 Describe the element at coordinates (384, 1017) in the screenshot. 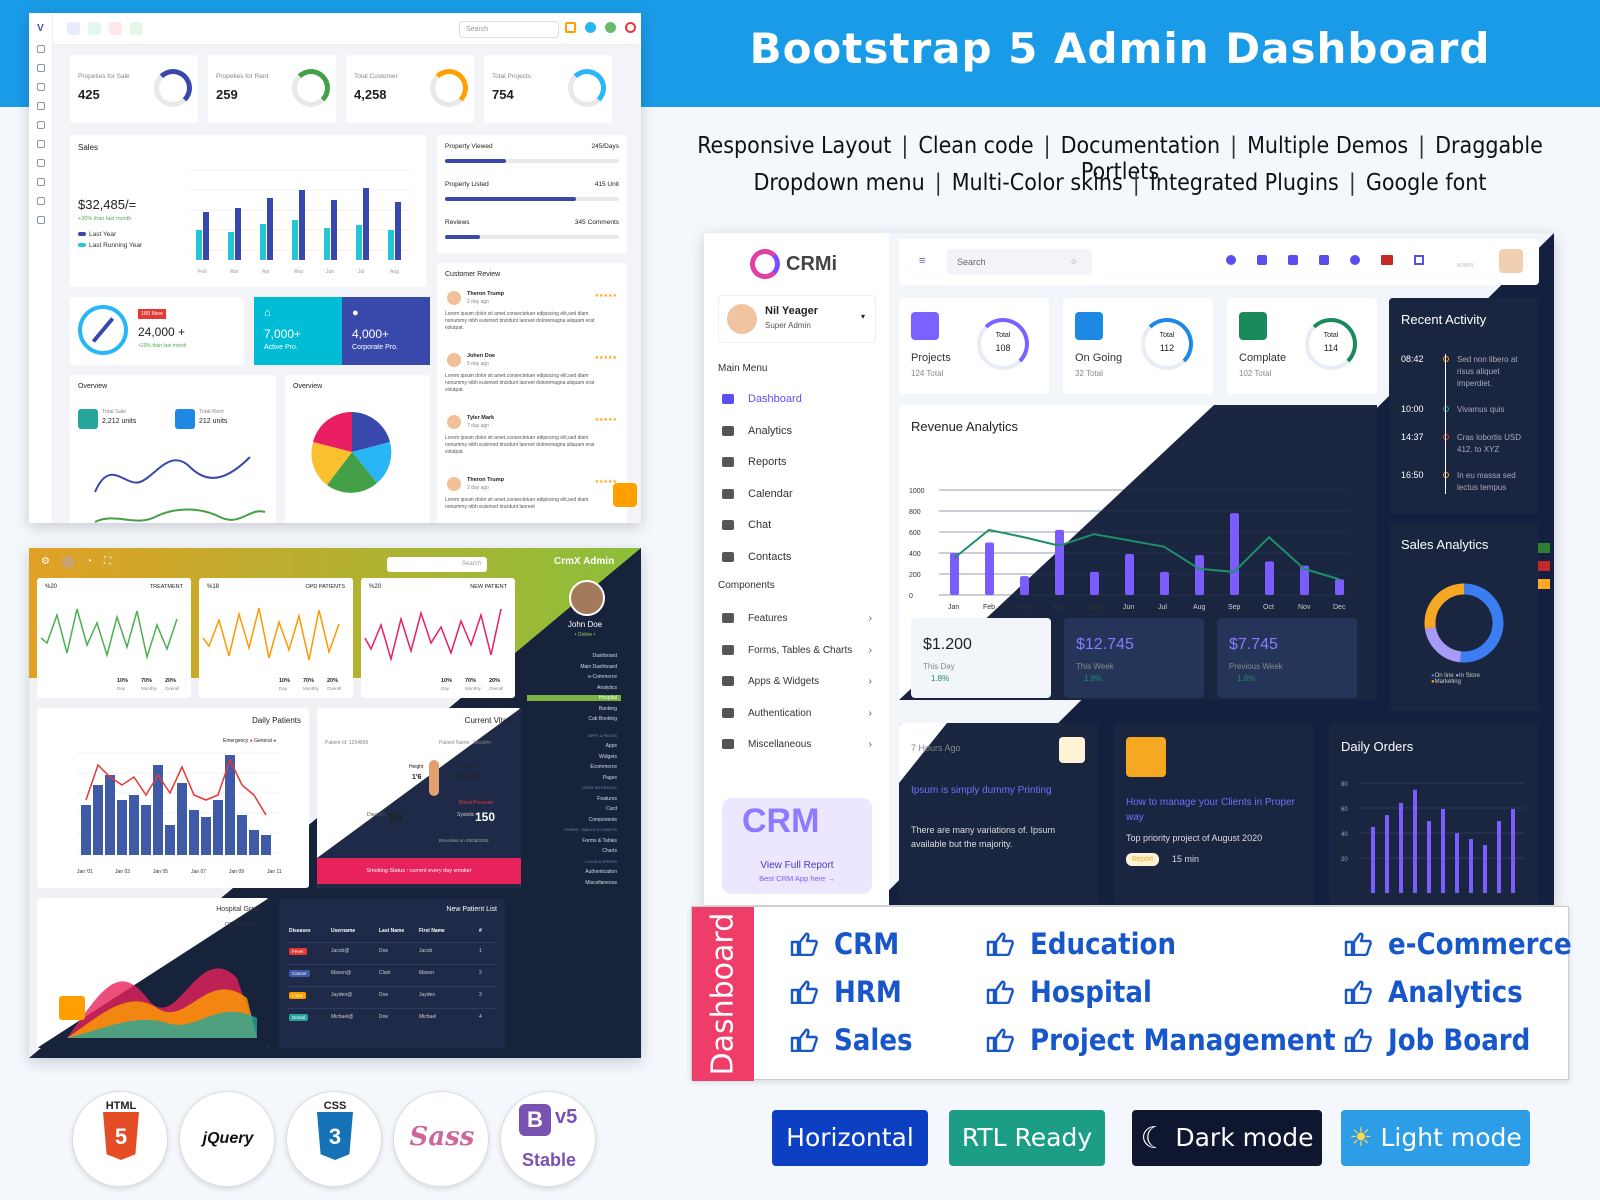

I see `table-cell: Doe` at that location.